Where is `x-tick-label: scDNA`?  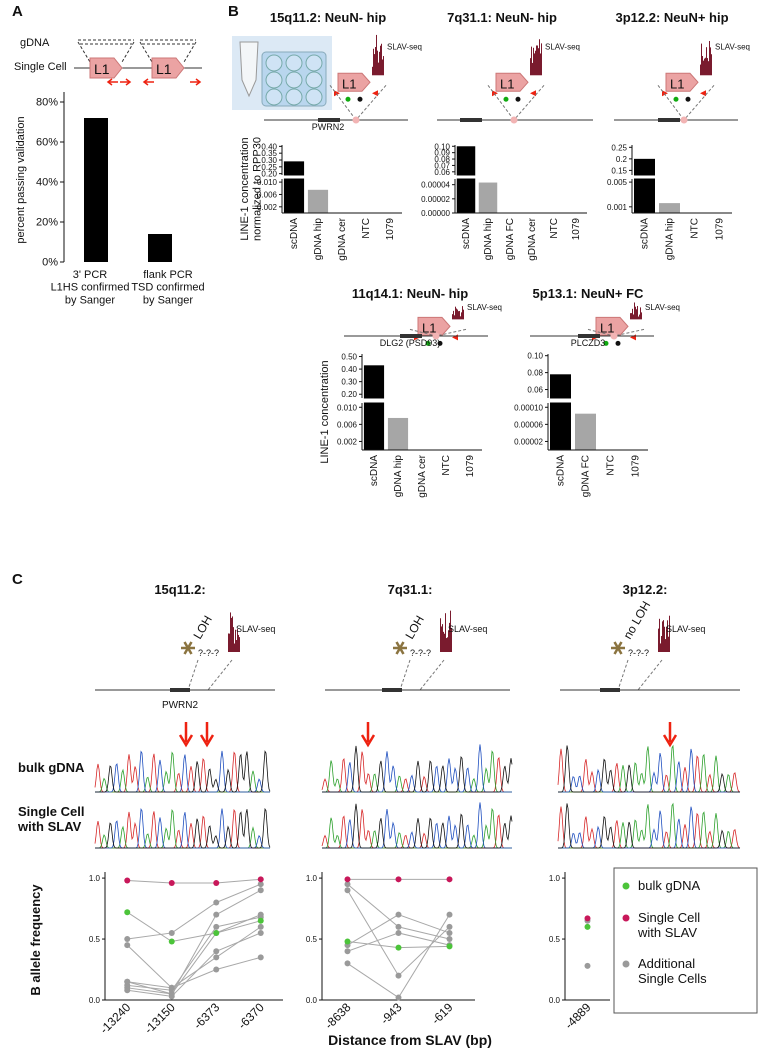 x-tick-label: scDNA is located at coordinates (561, 470).